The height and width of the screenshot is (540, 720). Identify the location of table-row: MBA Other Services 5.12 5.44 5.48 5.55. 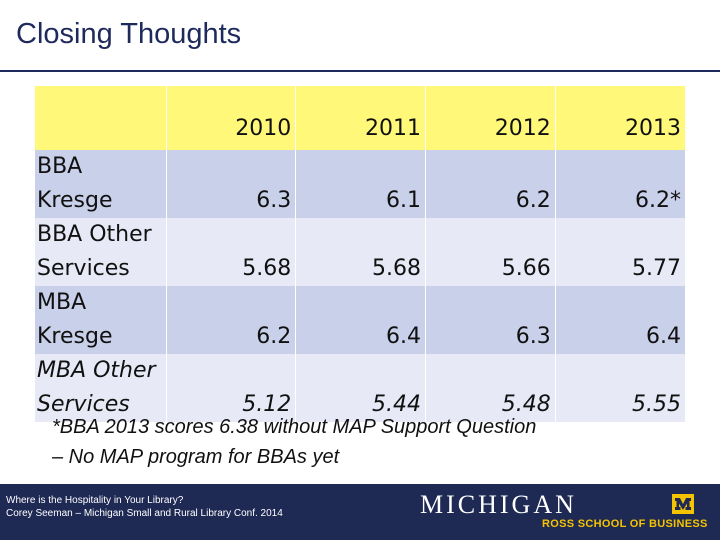
(360, 388).